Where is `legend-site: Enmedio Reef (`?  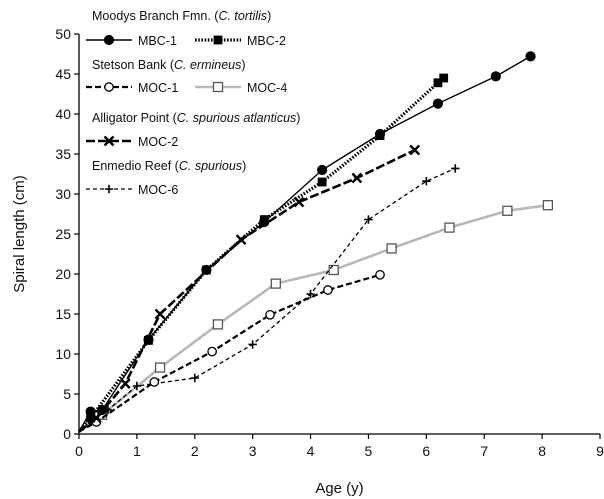 legend-site: Enmedio Reef ( is located at coordinates (136, 166).